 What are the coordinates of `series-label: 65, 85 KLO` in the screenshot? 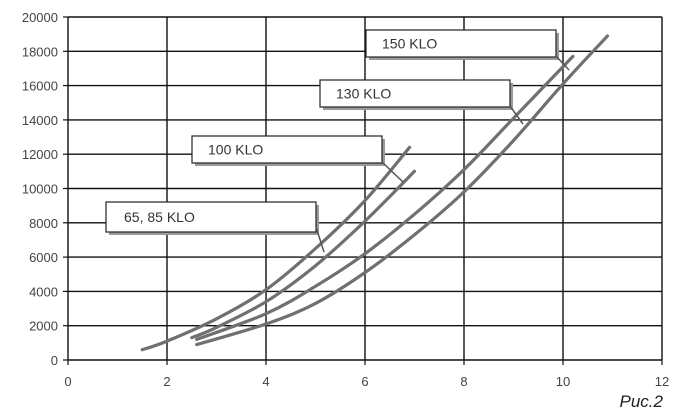 It's located at (159, 217).